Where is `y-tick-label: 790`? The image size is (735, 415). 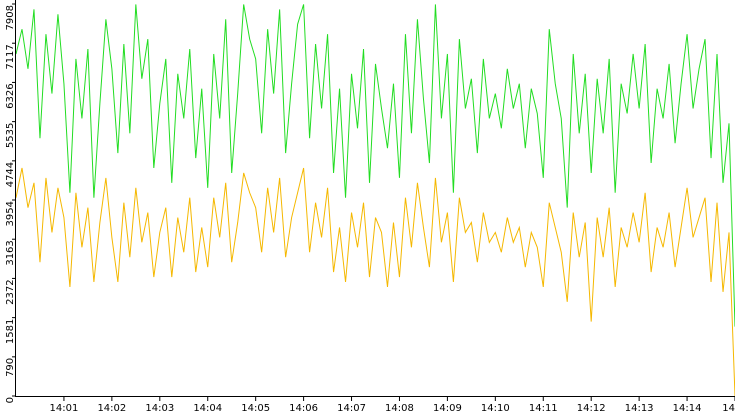
y-tick-label: 790 is located at coordinates (10, 367).